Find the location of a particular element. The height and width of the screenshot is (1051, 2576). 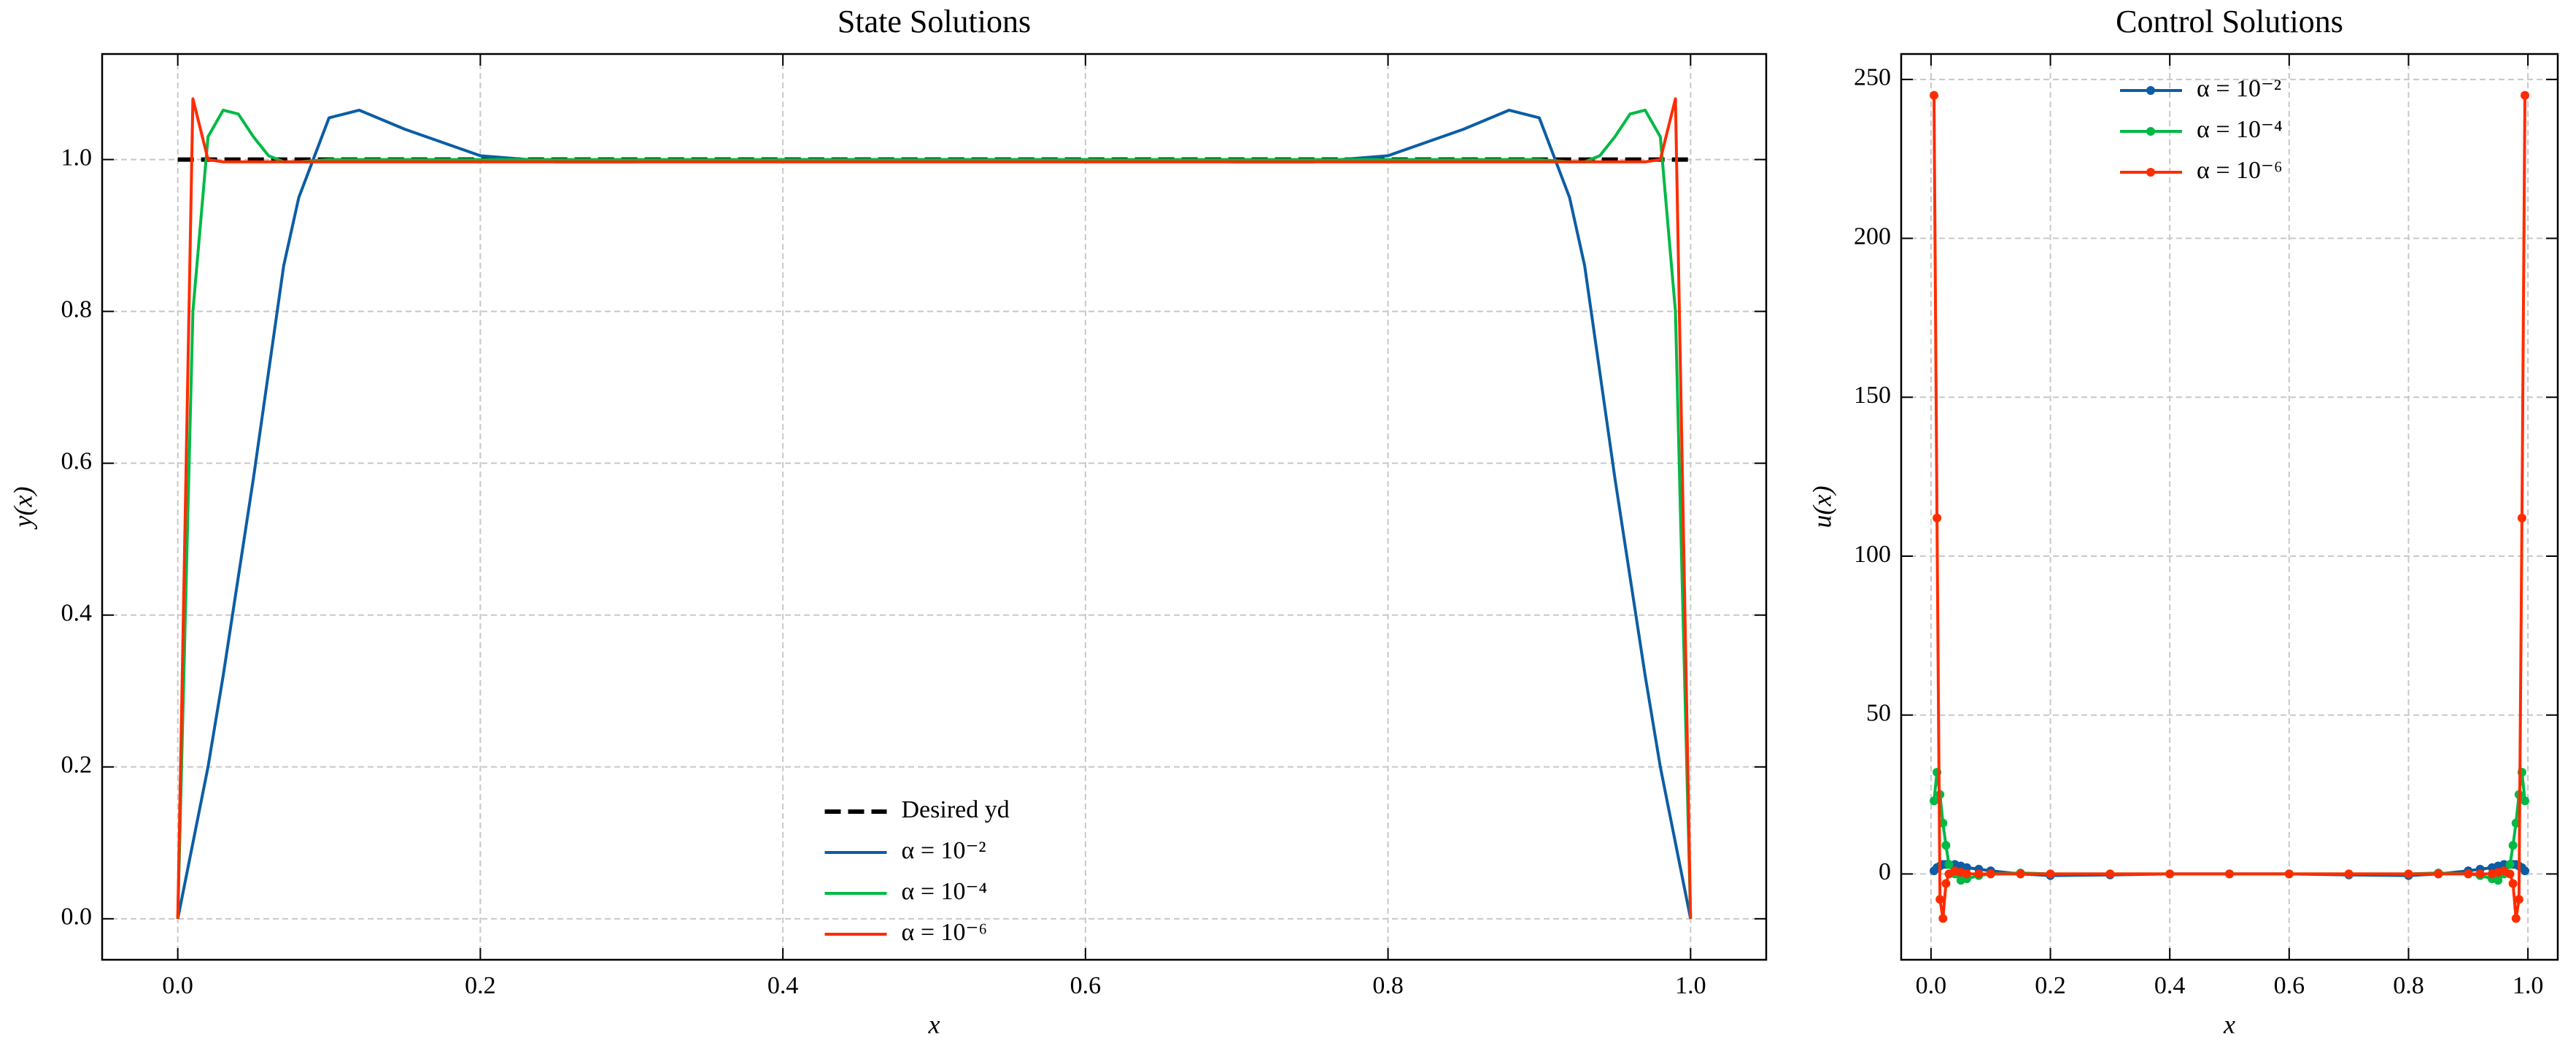

y-tick-label: 0.6 is located at coordinates (77, 460).